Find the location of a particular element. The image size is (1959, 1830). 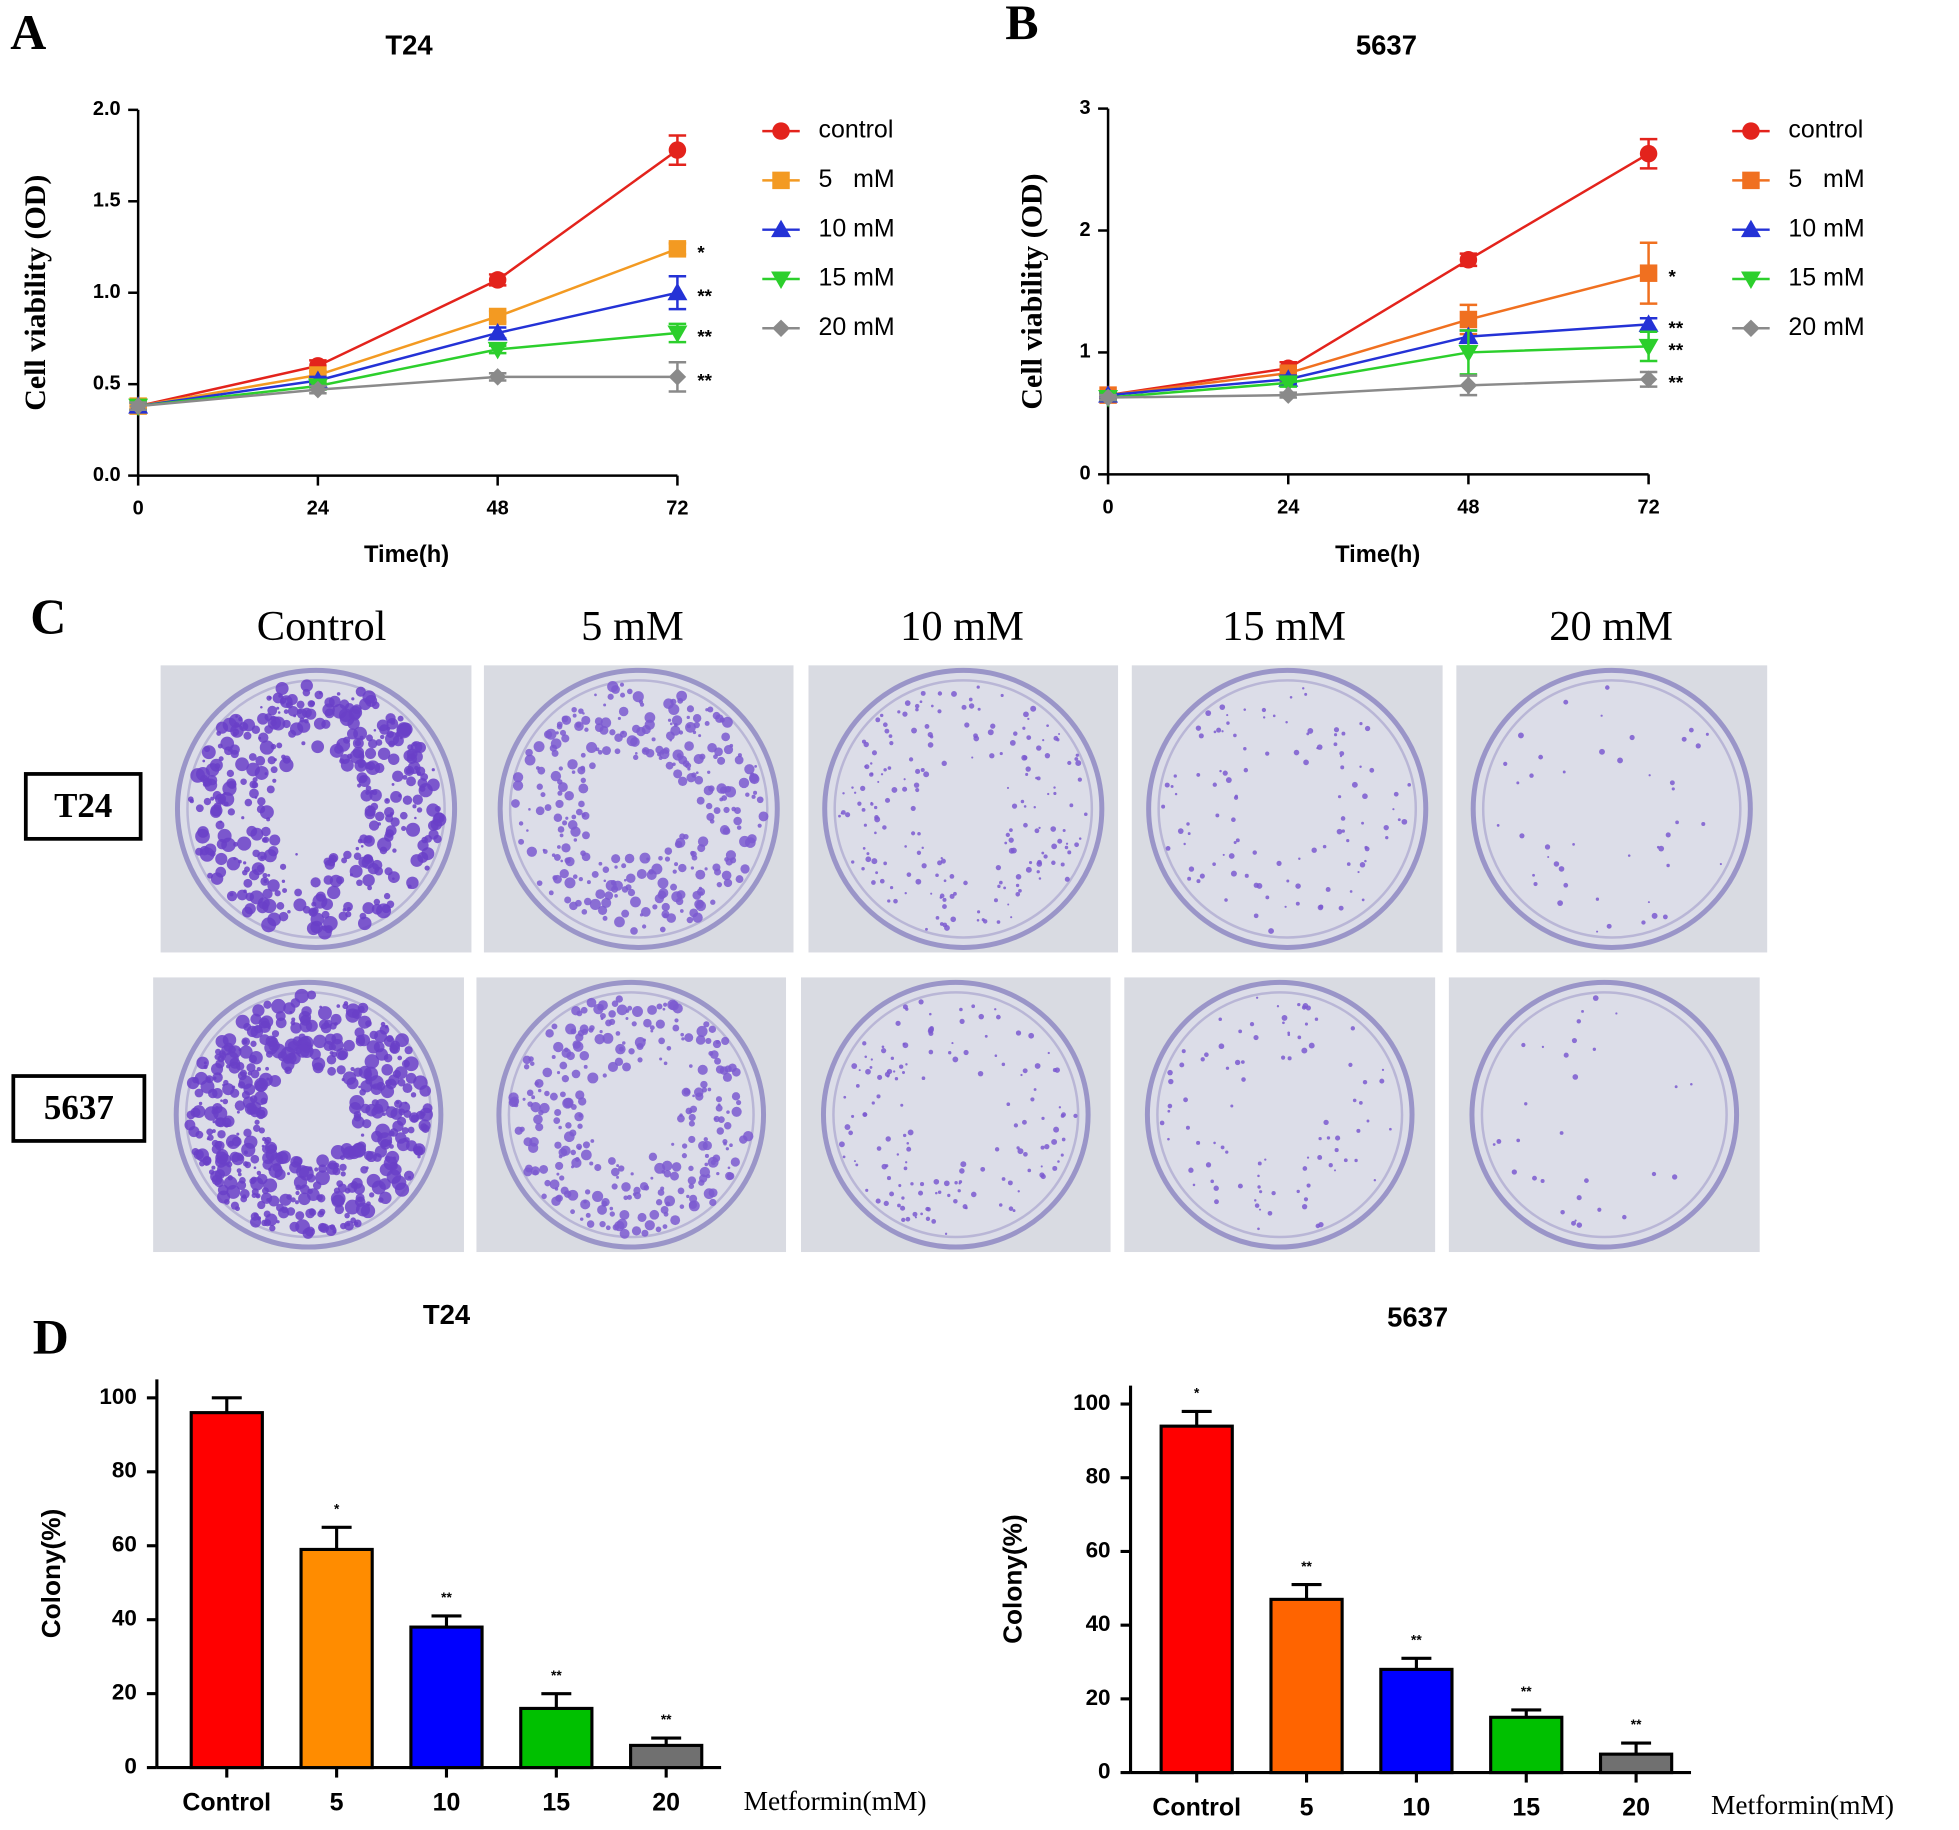

x-tick-label: 48 is located at coordinates (1468, 507).